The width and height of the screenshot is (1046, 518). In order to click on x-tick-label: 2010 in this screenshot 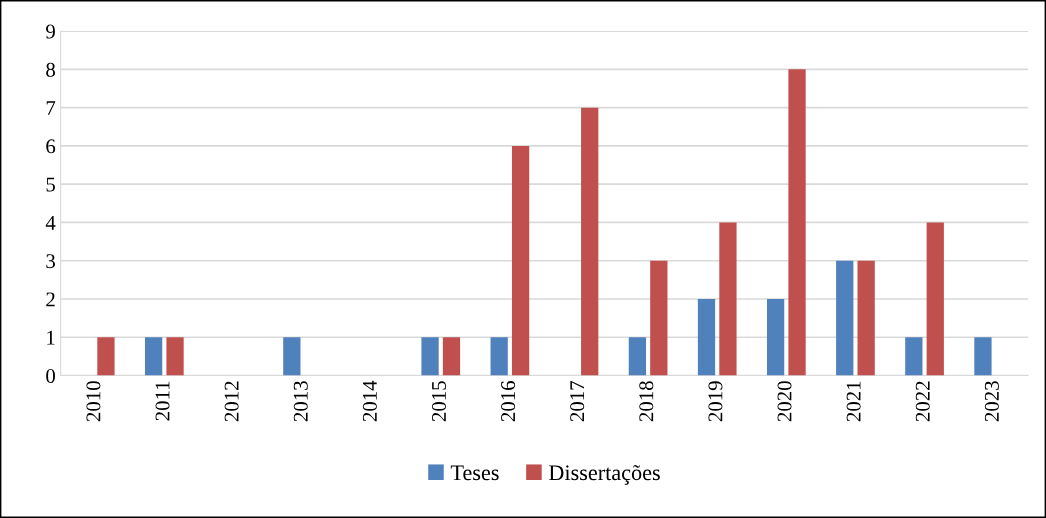, I will do `click(93, 401)`.